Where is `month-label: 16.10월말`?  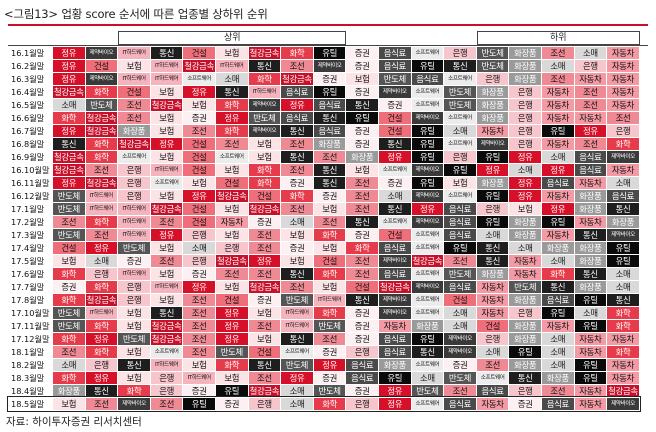
month-label: 16.10월말 is located at coordinates (30, 170).